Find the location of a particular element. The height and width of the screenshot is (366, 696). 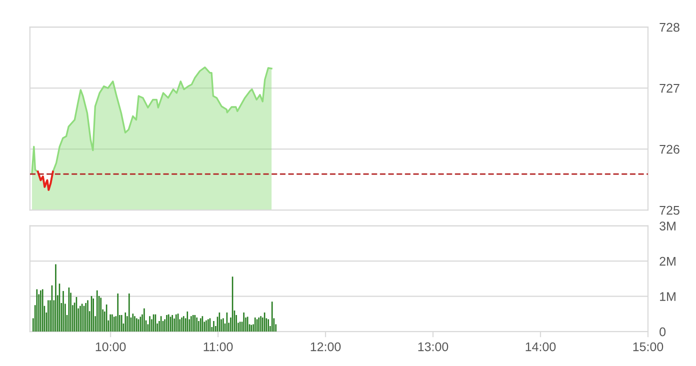

x-tick-label: 13:00 is located at coordinates (433, 347).